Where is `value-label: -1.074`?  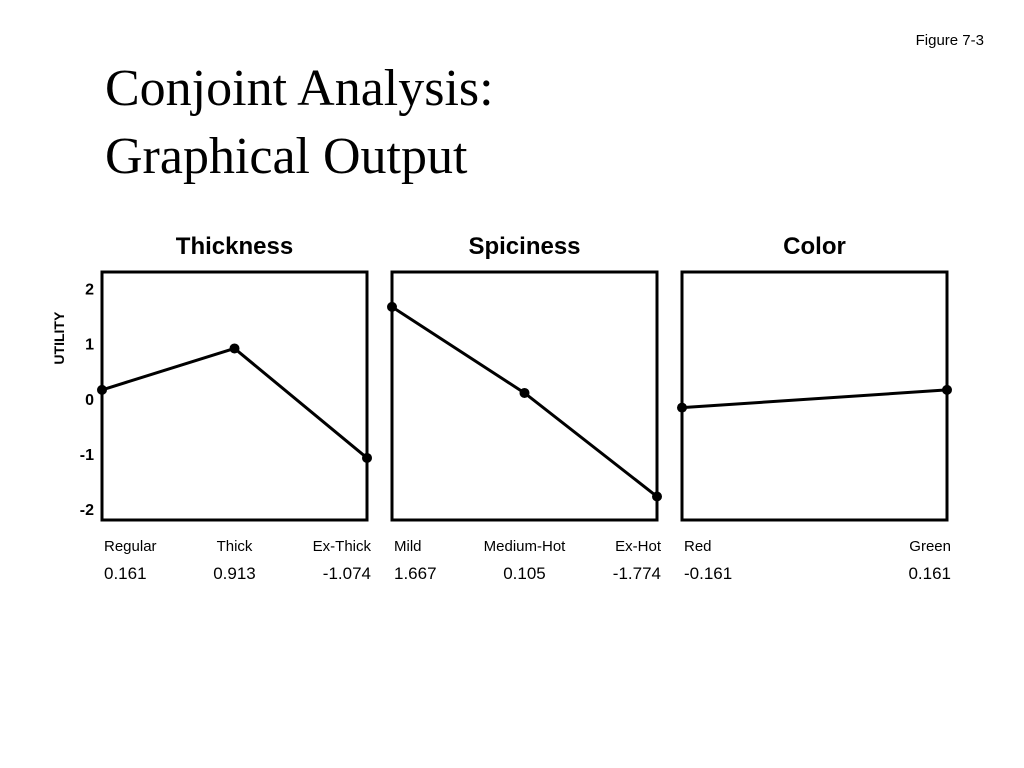 value-label: -1.074 is located at coordinates (347, 573).